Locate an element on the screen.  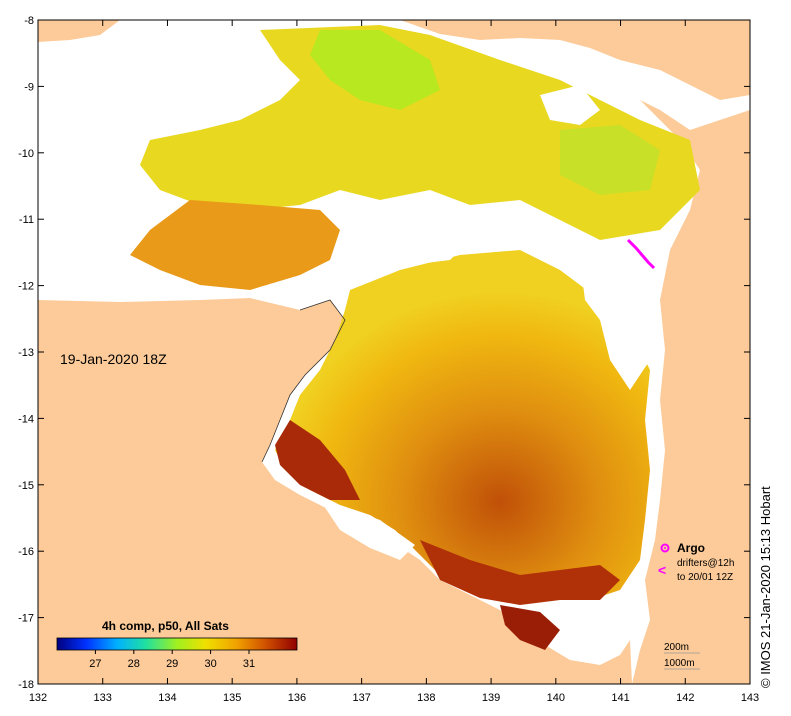
drifter-track is located at coordinates (641, 254).